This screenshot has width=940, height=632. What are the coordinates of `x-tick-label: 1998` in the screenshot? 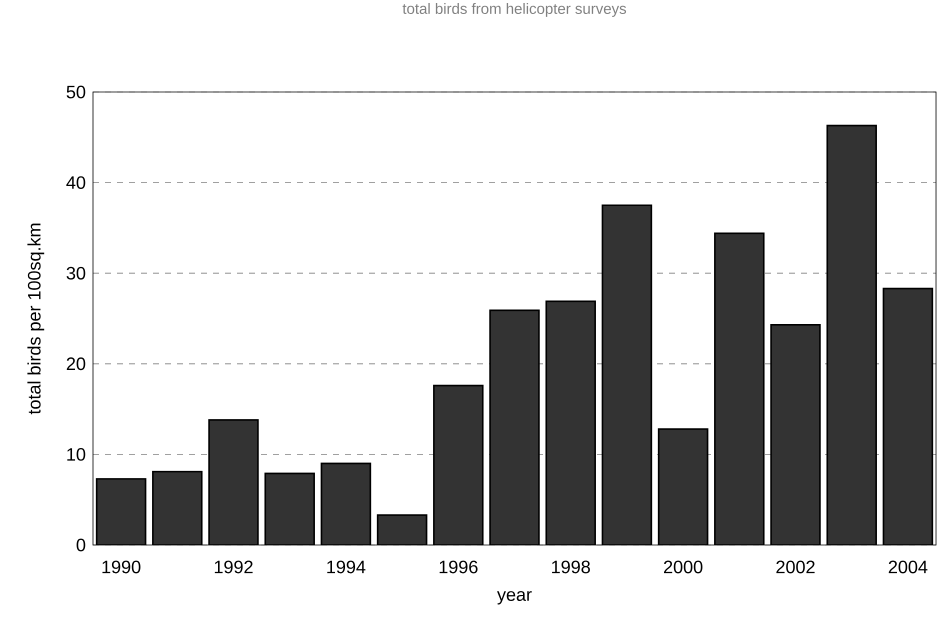 It's located at (571, 567).